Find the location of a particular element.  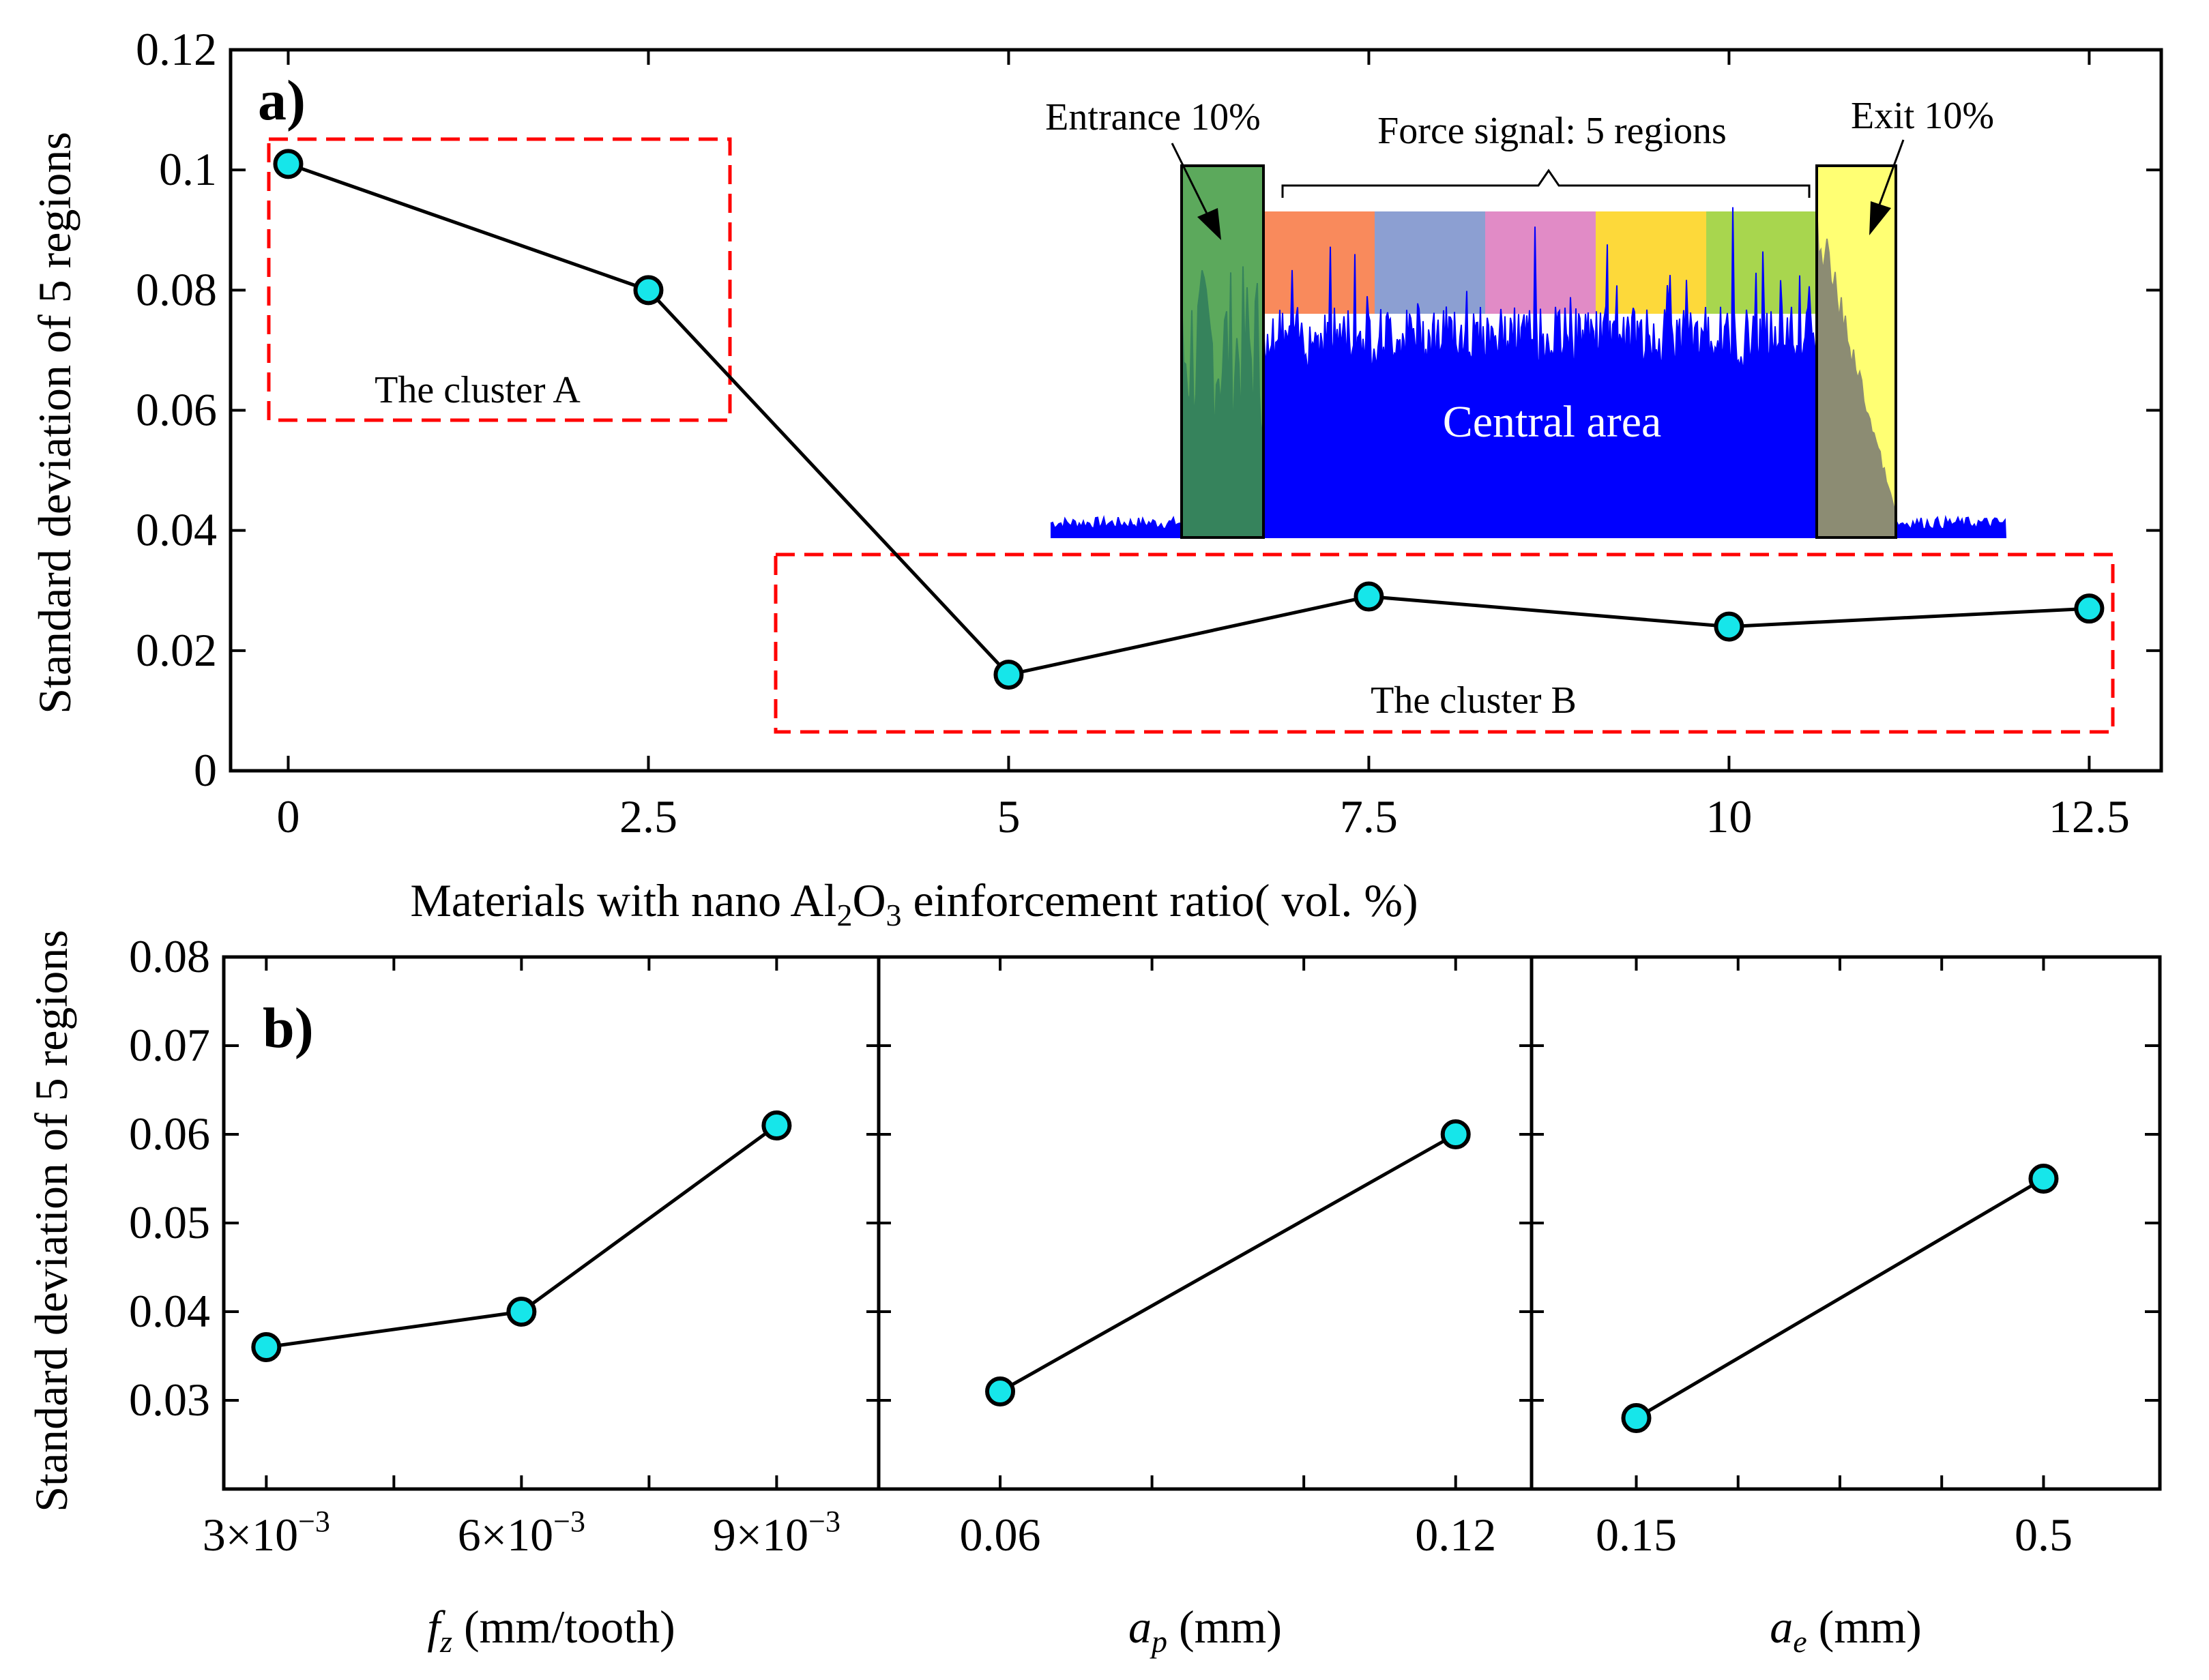

x-tick-base: 9×10 is located at coordinates (760, 1535).